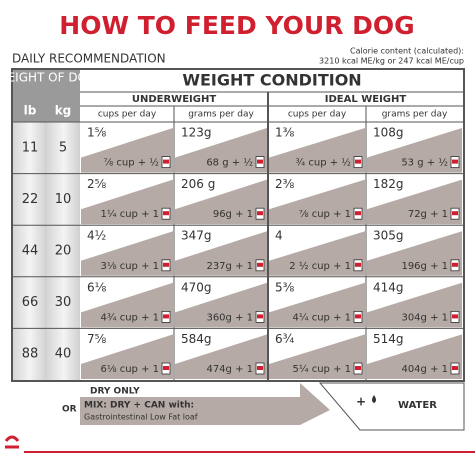  I want to click on dry-amount: 2⅝, so click(97, 184).